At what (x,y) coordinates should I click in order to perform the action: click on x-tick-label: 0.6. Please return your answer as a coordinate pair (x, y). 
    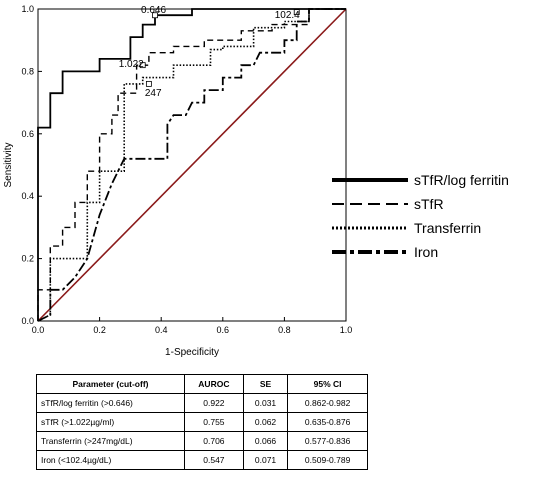
    Looking at the image, I should click on (223, 330).